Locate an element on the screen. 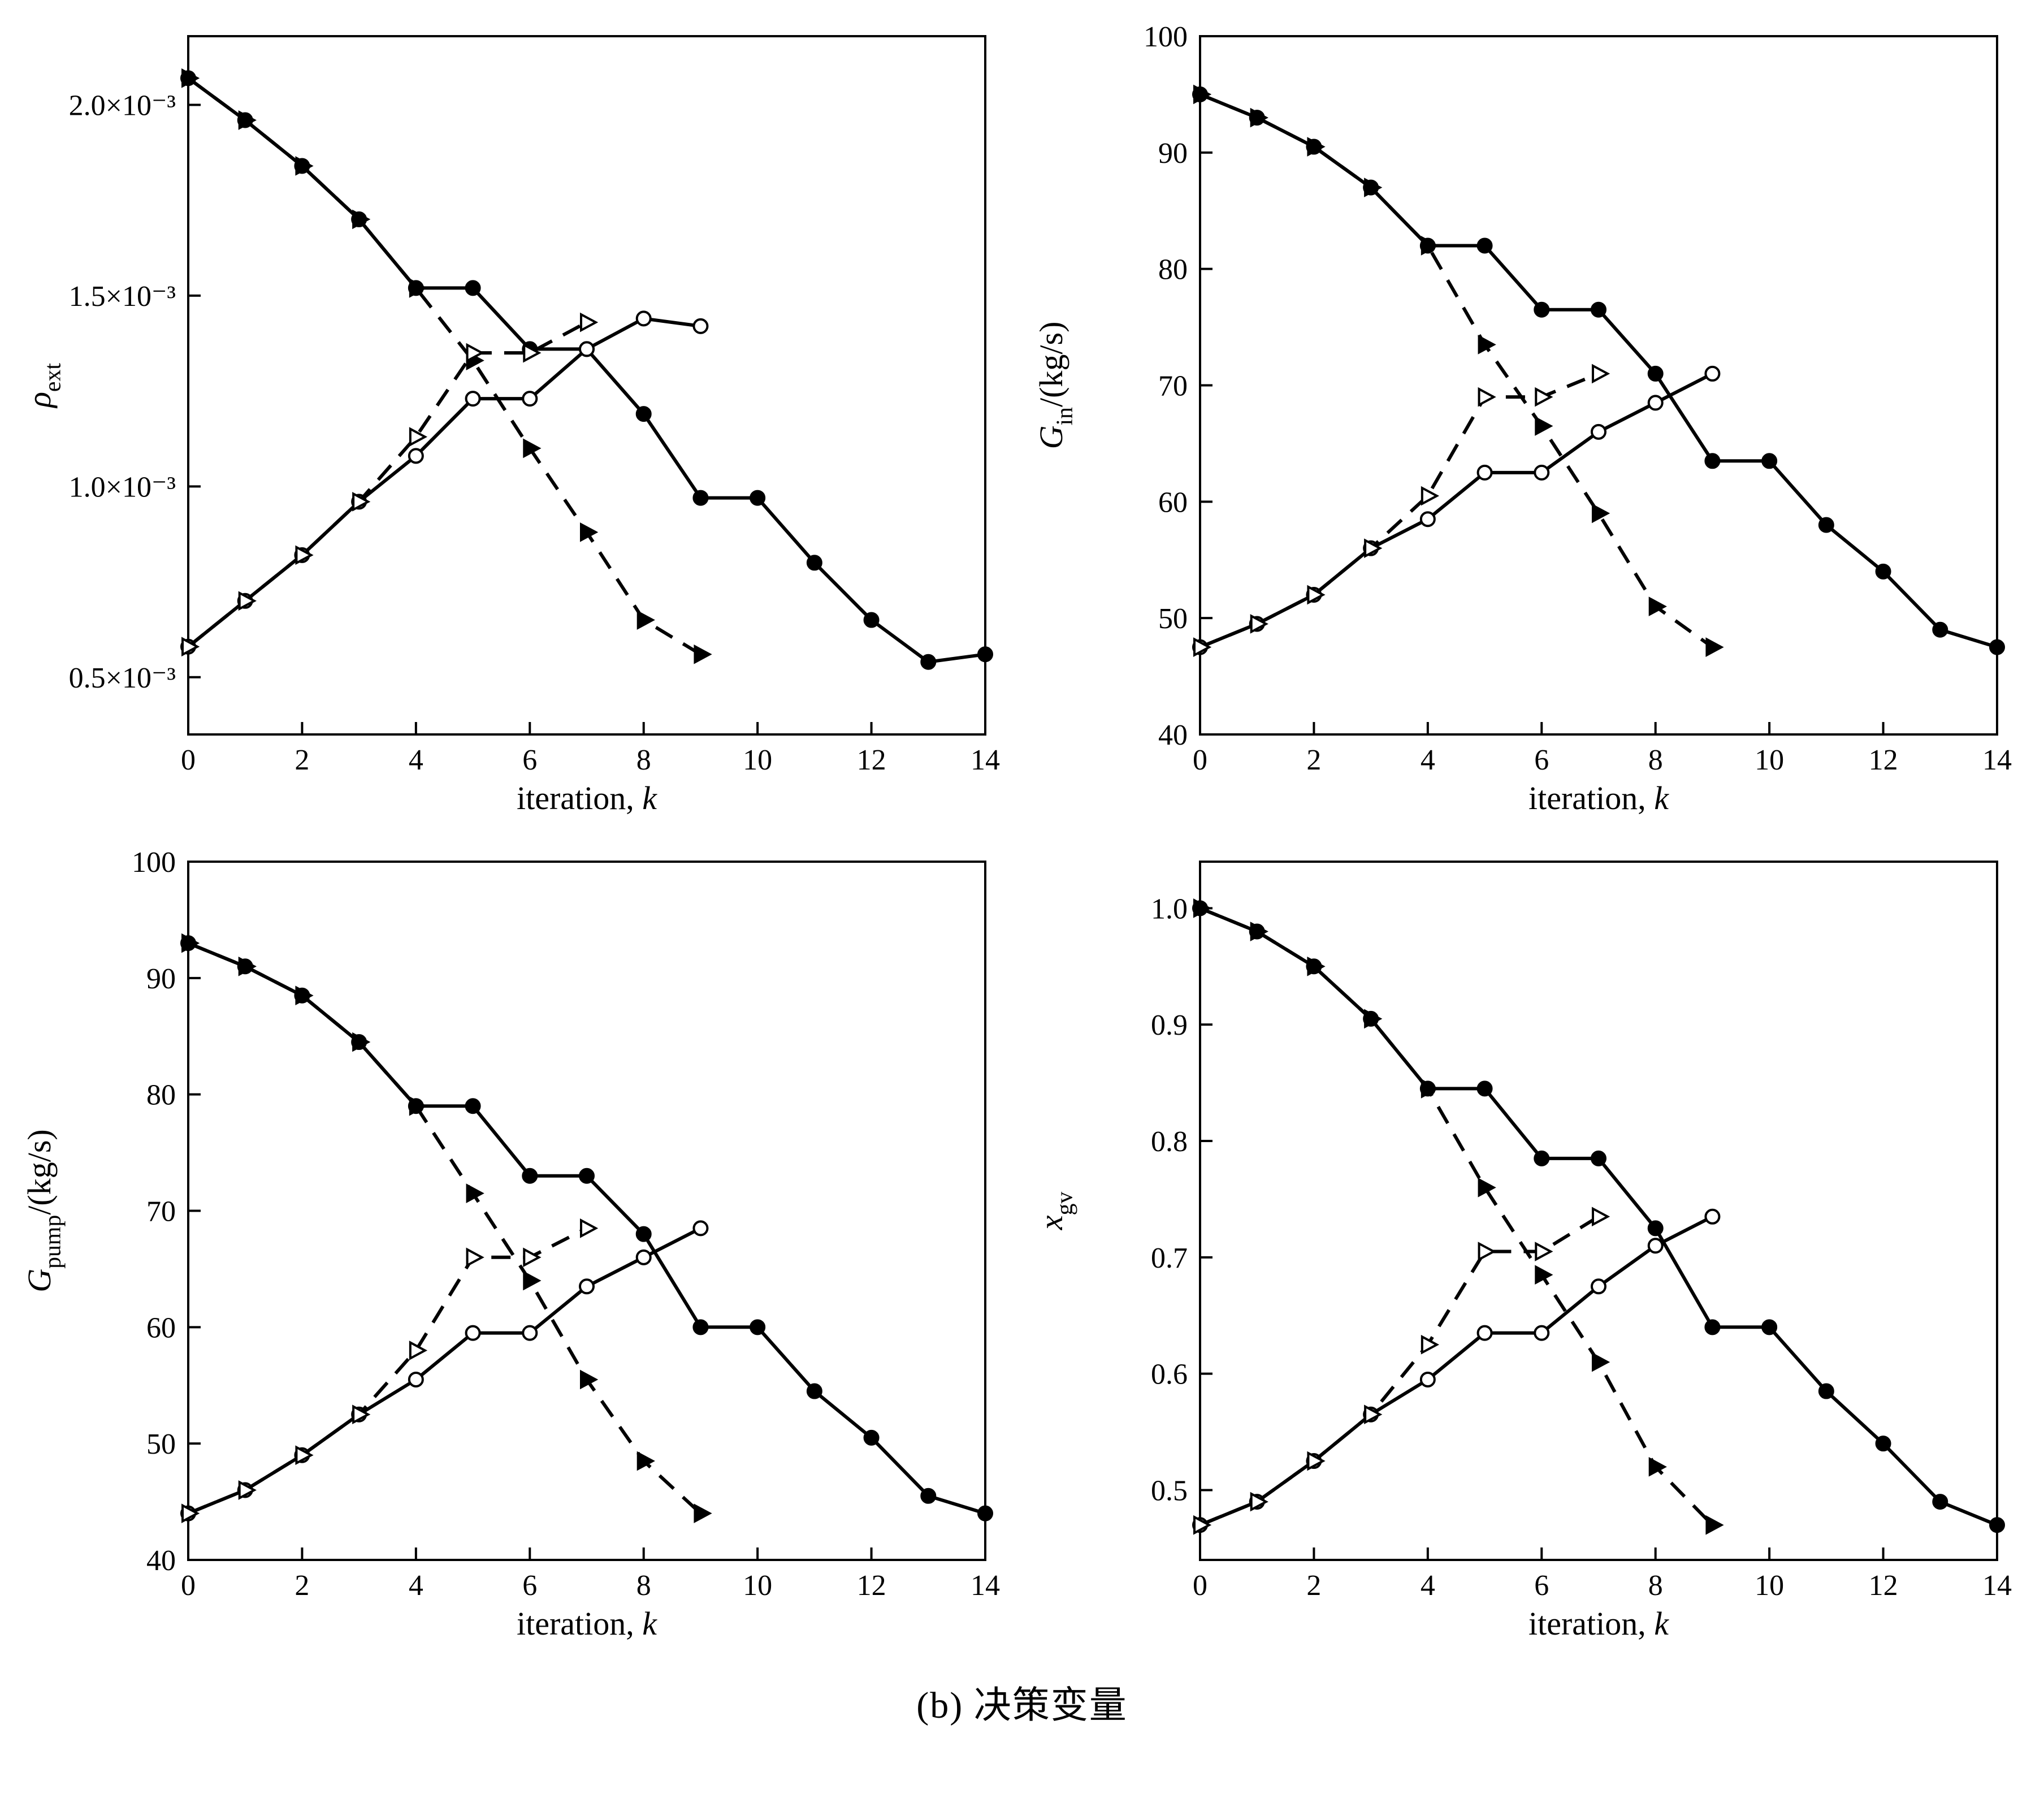 The width and height of the screenshot is (2044, 1794). y-tick-label: 0.7 is located at coordinates (1169, 1258).